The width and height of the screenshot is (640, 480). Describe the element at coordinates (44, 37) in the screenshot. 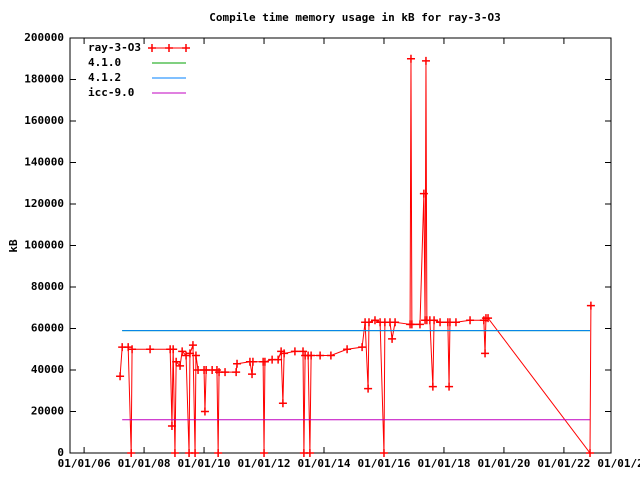

I see `y-tick-label: 200000` at that location.